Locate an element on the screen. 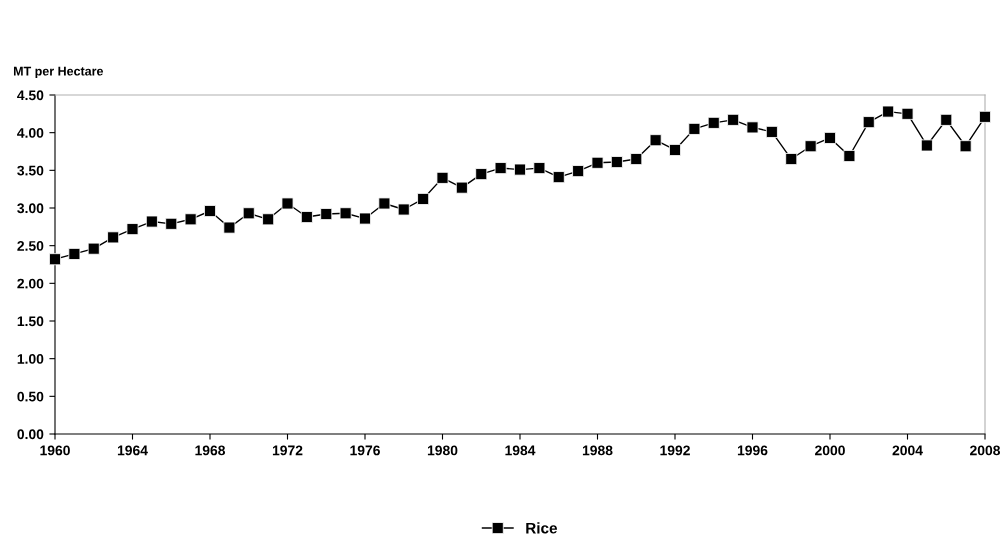 The height and width of the screenshot is (539, 1004). x-tick-label: 1984 is located at coordinates (520, 450).